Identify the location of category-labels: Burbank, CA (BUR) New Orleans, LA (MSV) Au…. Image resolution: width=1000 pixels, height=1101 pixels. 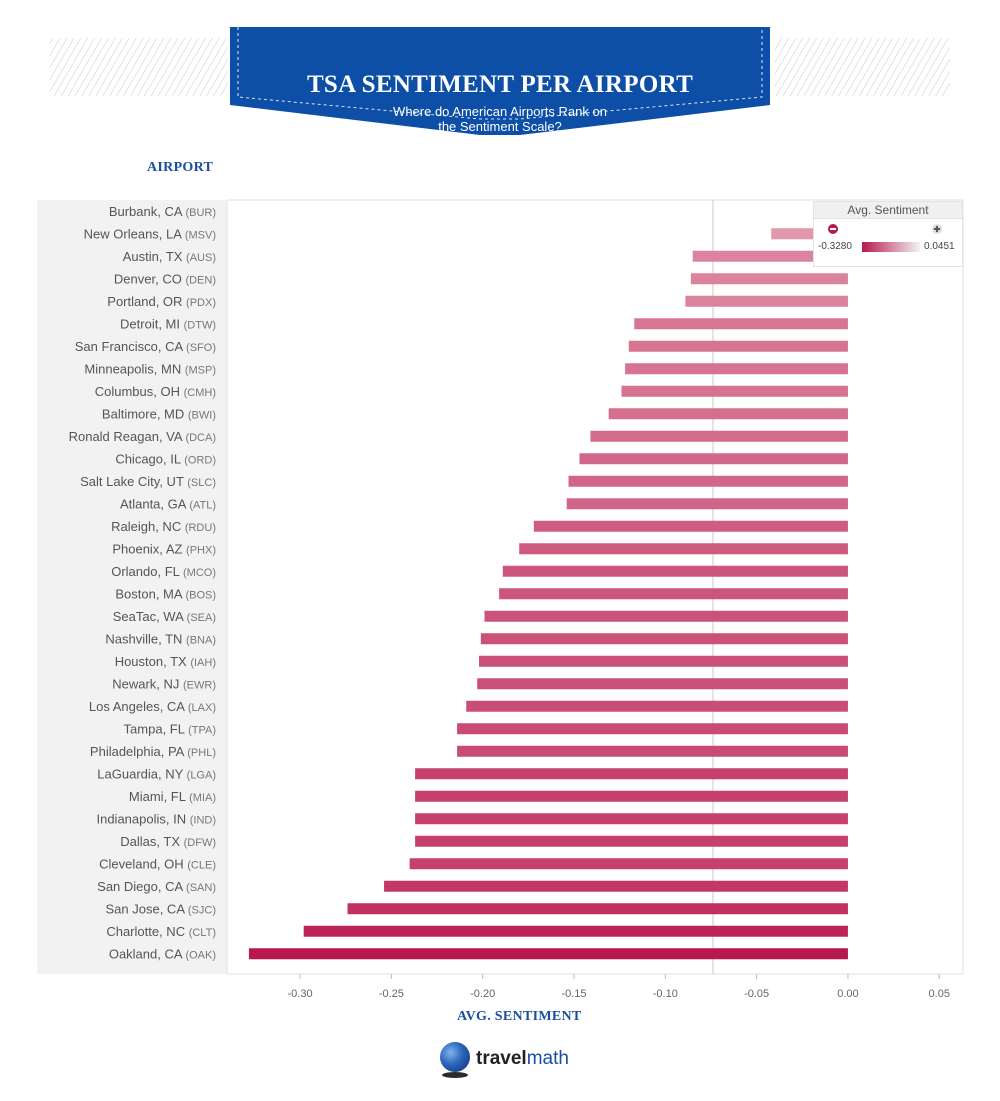
(142, 583).